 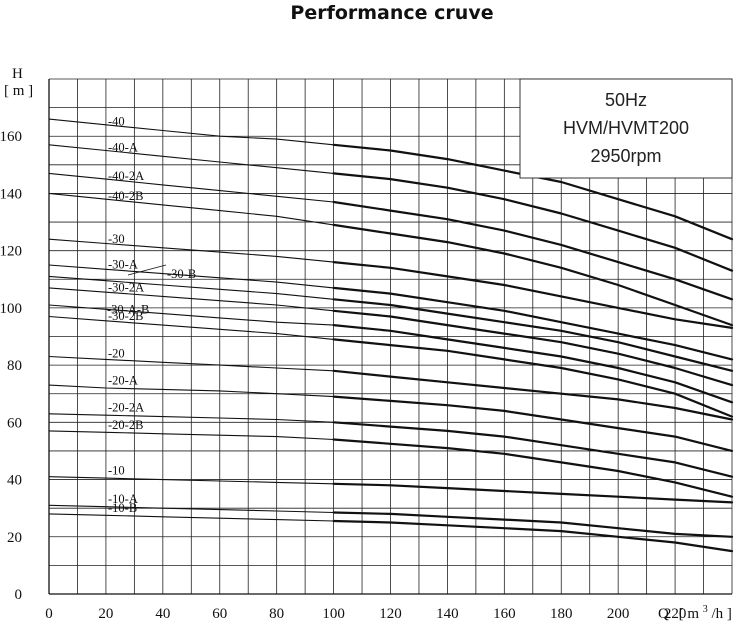 I want to click on curve-label-10: -20, so click(x=116, y=353).